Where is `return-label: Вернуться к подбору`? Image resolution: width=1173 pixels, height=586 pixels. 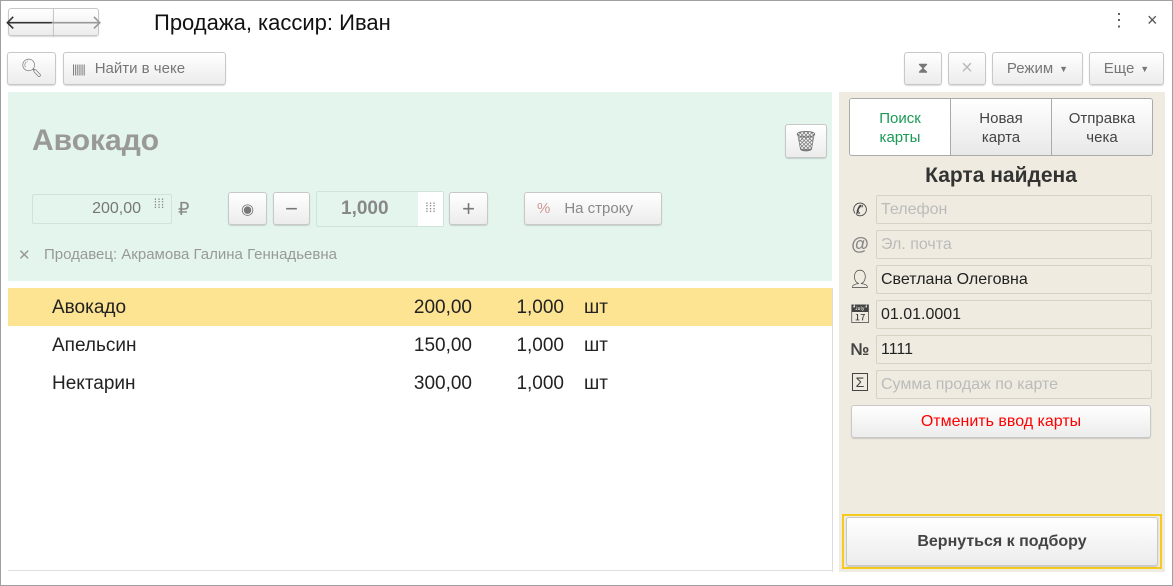
return-label: Вернуться к подбору is located at coordinates (1002, 541).